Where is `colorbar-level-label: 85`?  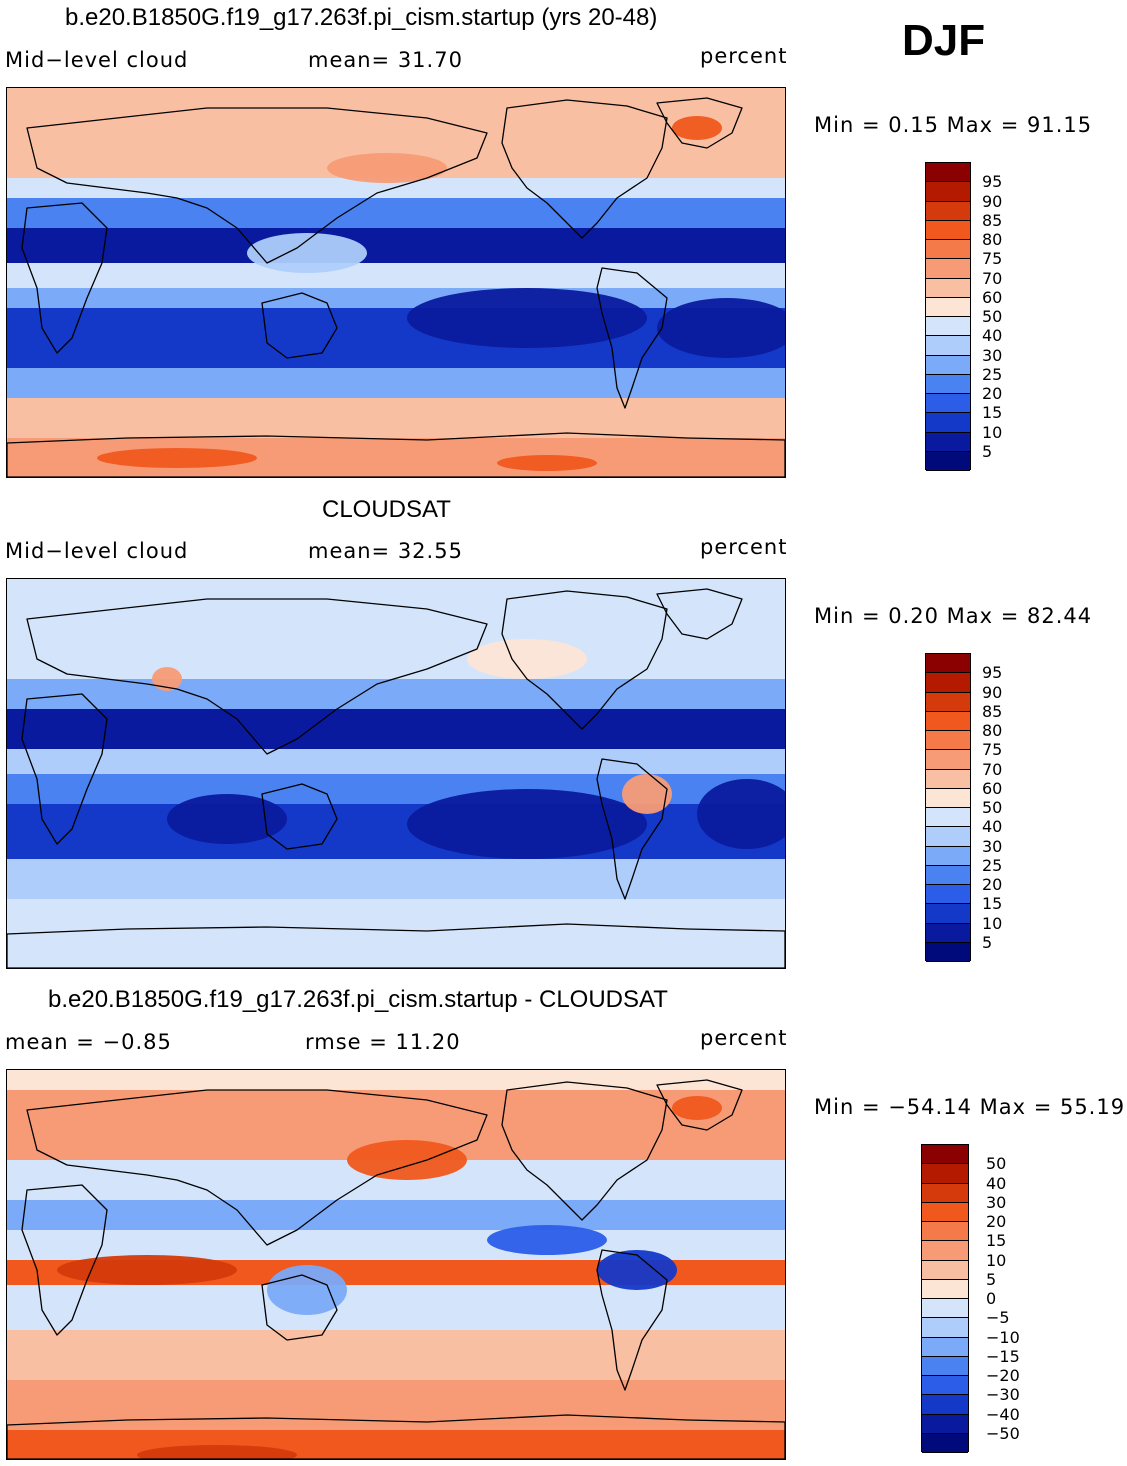
colorbar-level-label: 85 is located at coordinates (992, 711).